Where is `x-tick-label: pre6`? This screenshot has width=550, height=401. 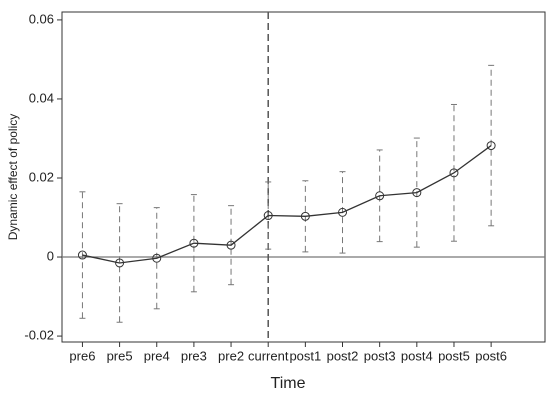 x-tick-label: pre6 is located at coordinates (82, 355).